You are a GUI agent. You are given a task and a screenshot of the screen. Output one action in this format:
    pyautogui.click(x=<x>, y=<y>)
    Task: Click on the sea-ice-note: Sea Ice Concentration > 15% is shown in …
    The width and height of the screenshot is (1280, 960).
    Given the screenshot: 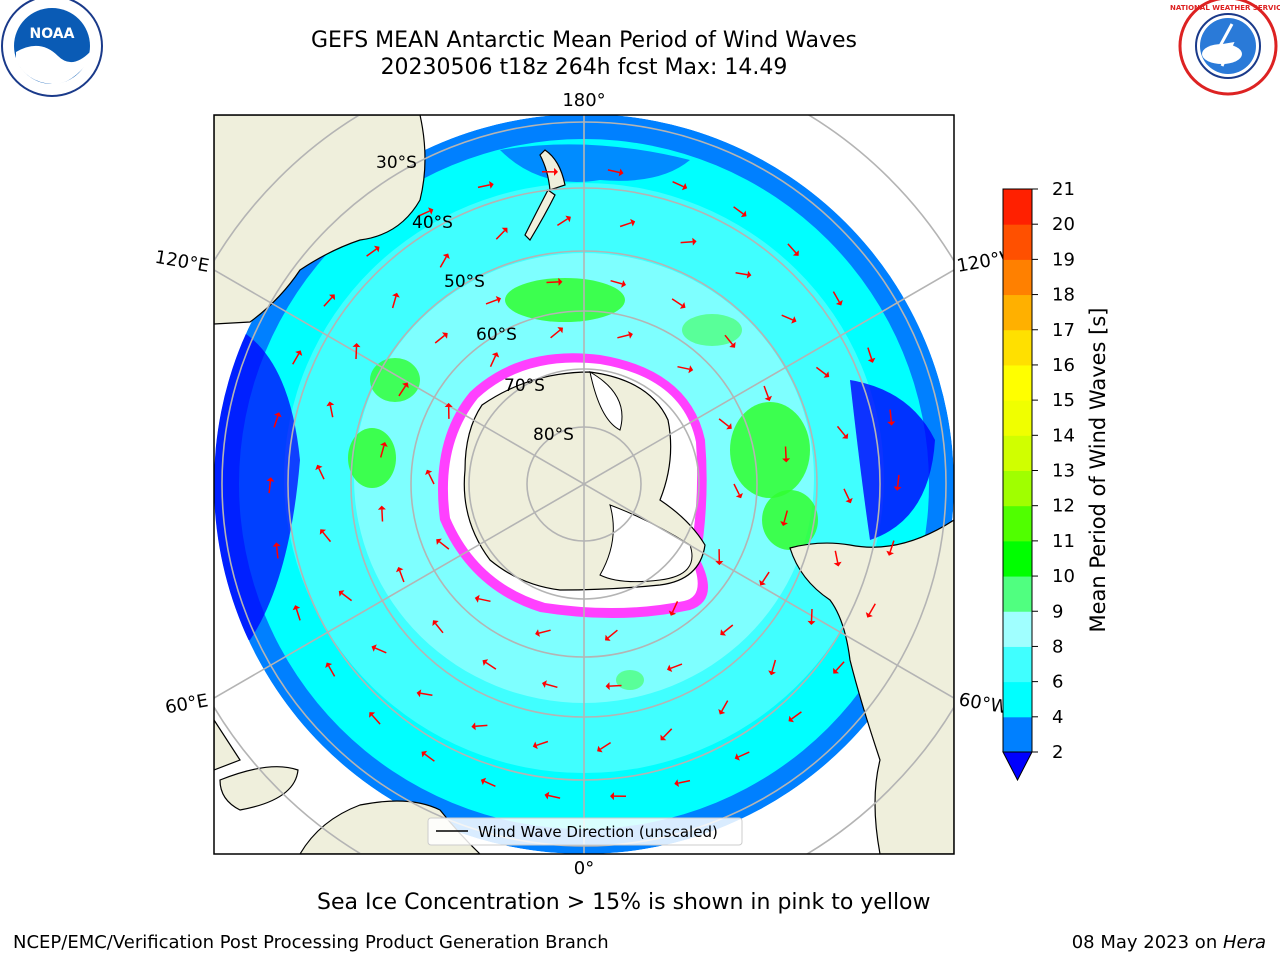 What is the action you would take?
    pyautogui.click(x=624, y=902)
    